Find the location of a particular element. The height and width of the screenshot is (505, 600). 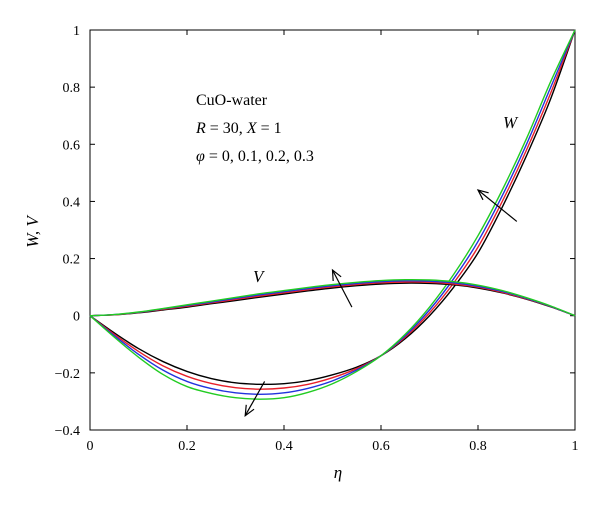

x-axis-label: η is located at coordinates (338, 472).